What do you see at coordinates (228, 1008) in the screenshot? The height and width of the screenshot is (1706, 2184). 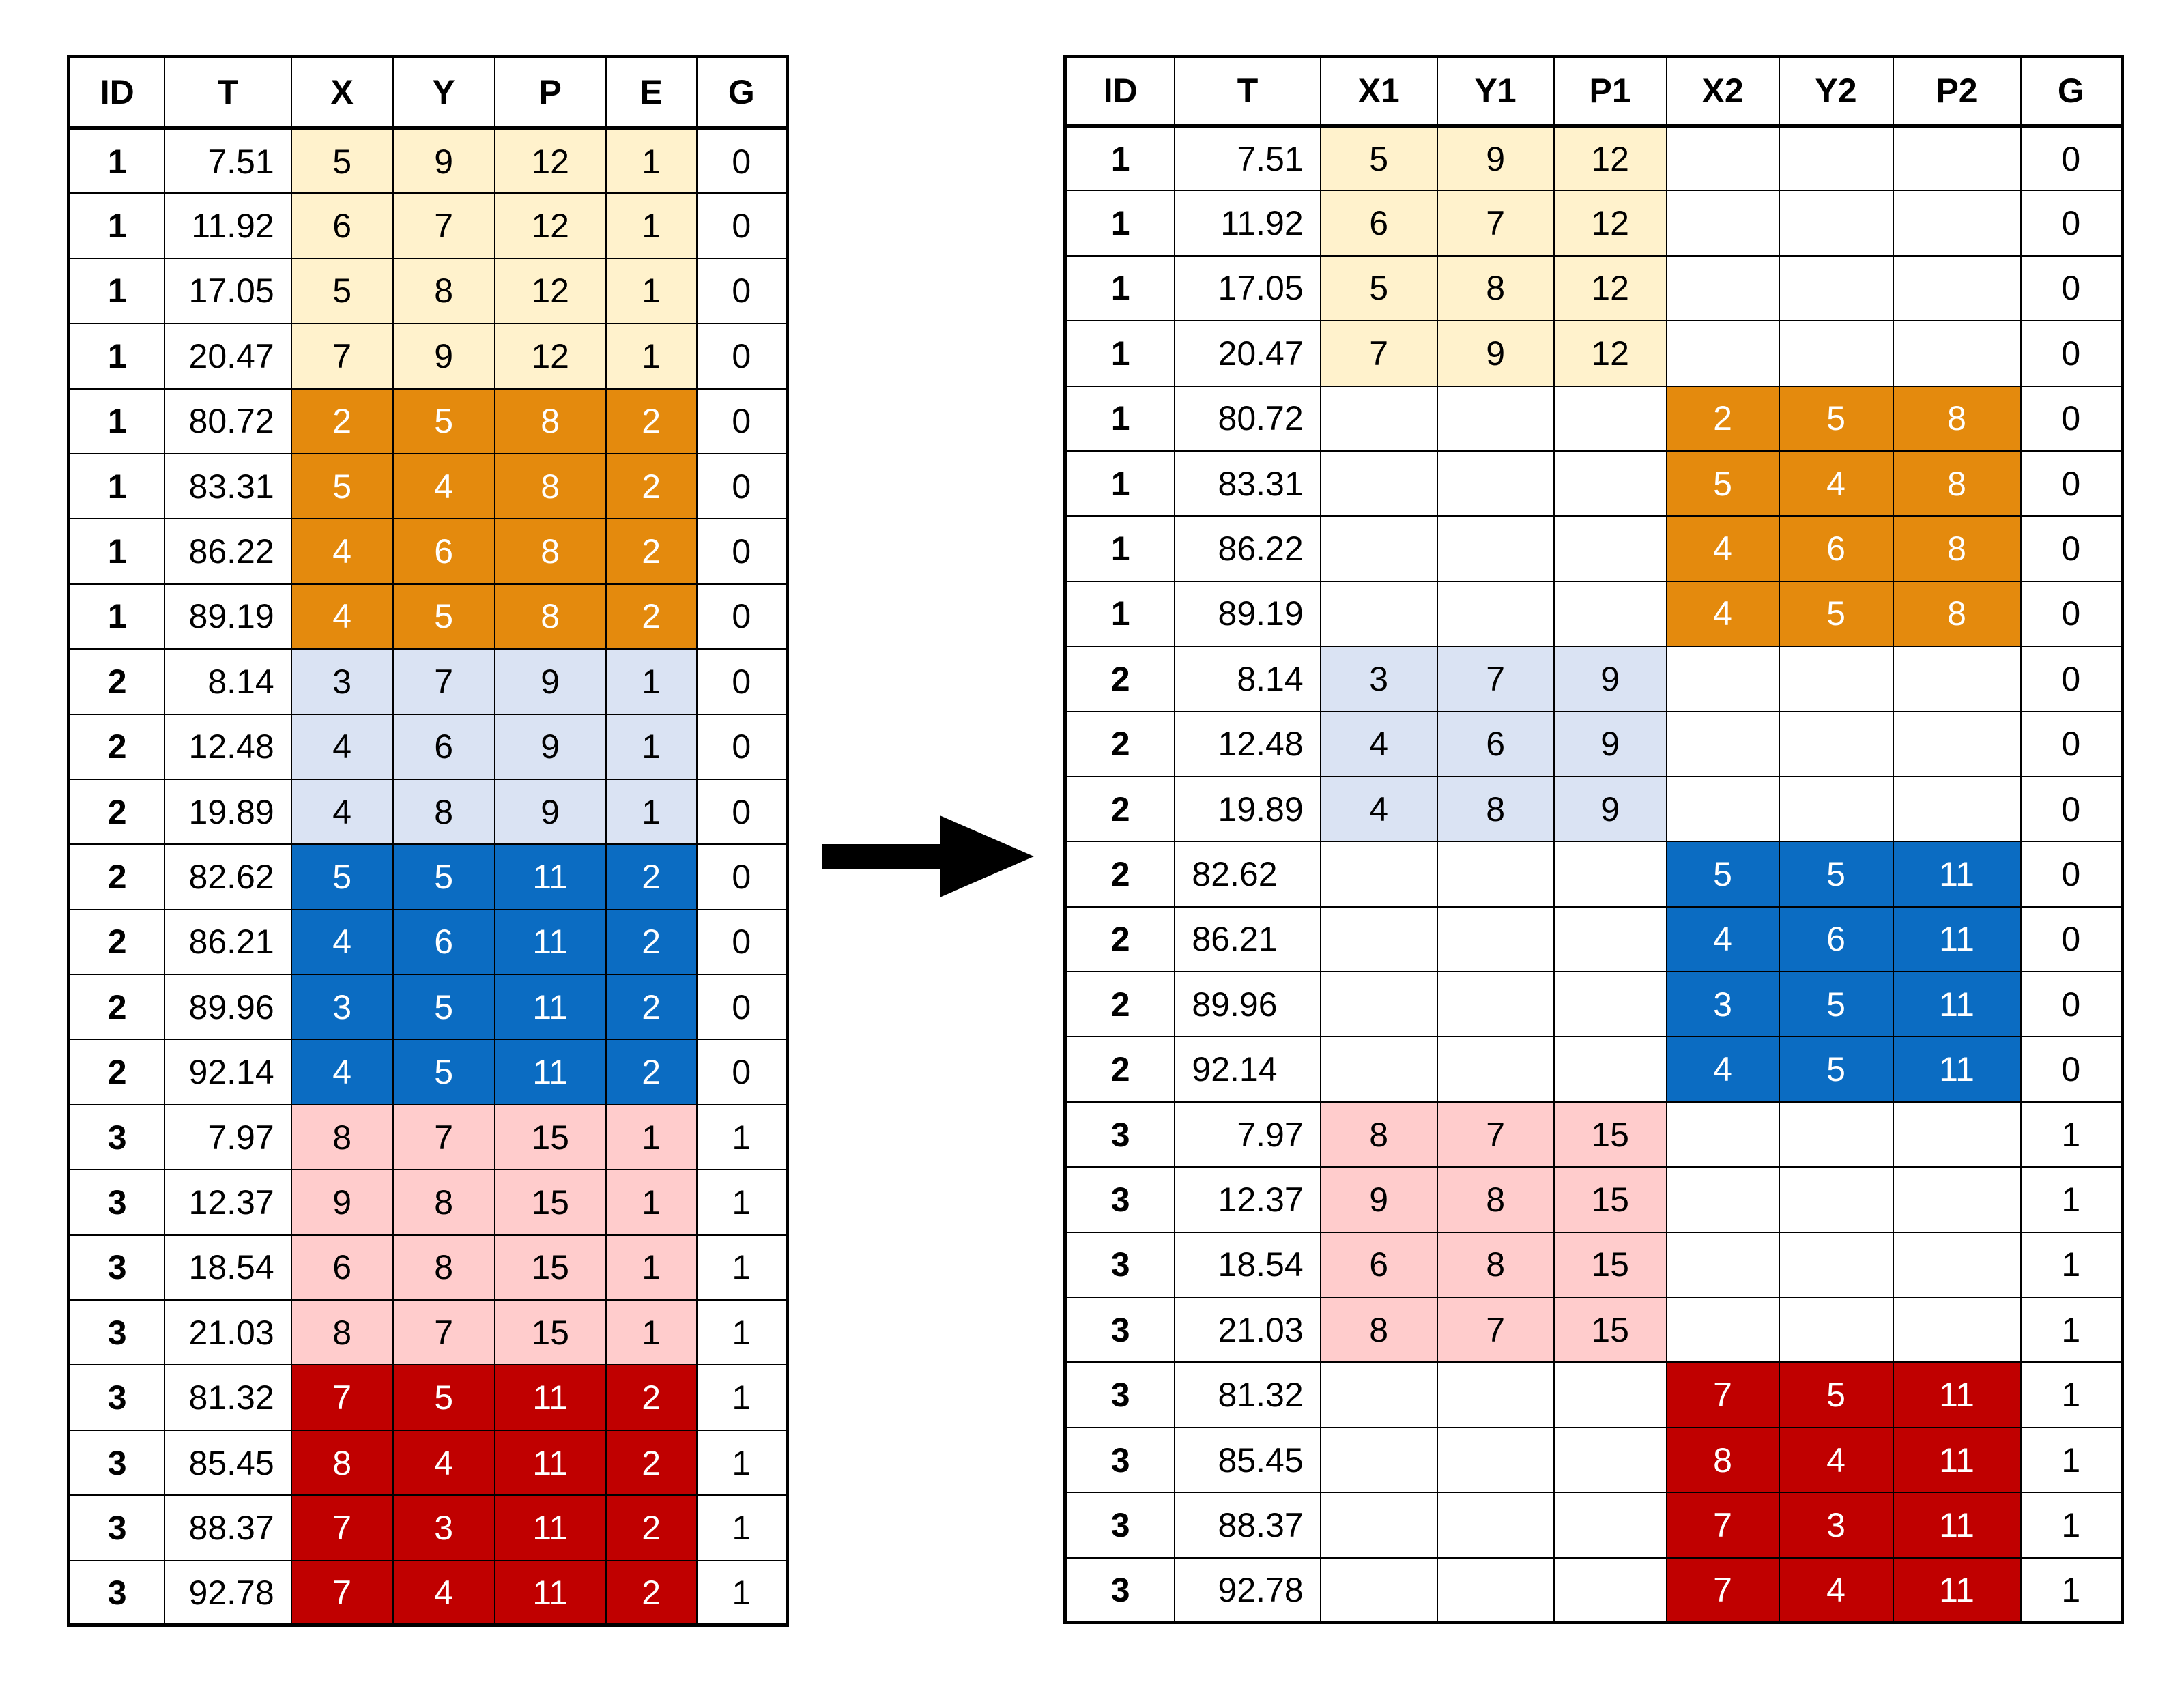 I see `long-cell-t: 89.96` at bounding box center [228, 1008].